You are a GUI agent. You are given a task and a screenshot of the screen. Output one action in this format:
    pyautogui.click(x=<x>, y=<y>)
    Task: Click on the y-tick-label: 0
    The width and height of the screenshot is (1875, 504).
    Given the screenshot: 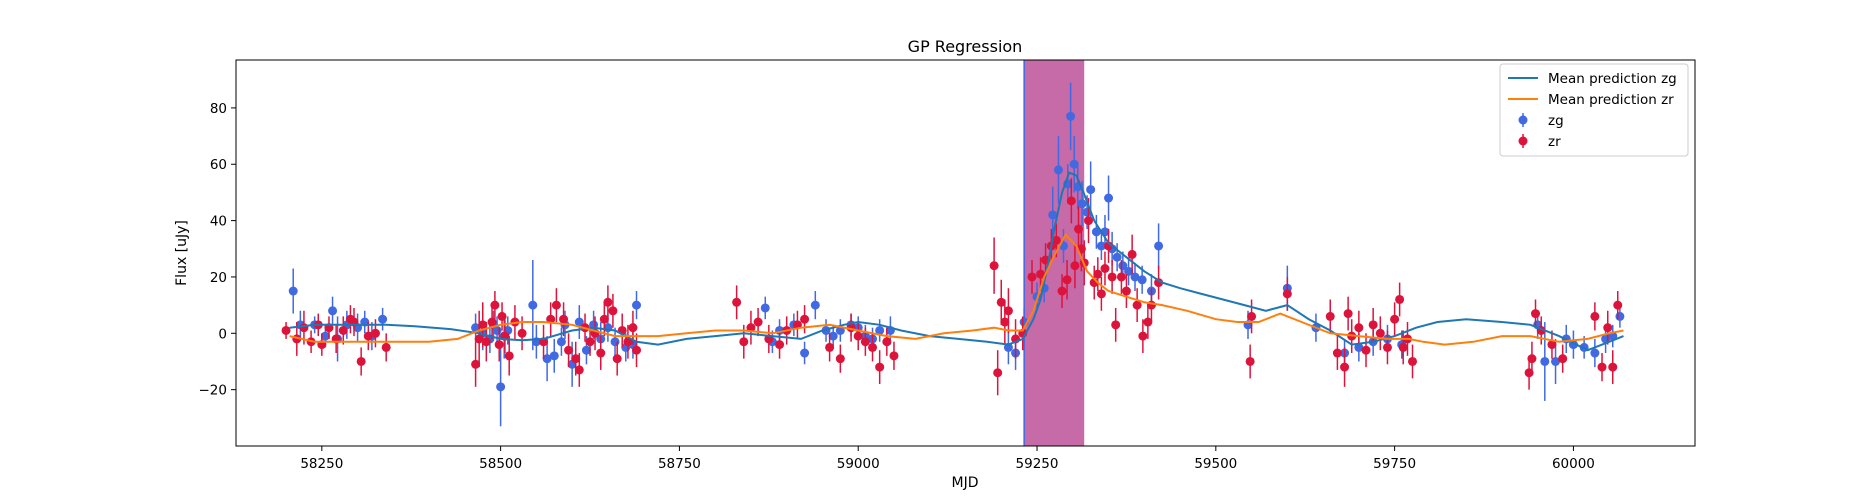 What is the action you would take?
    pyautogui.click(x=222, y=334)
    